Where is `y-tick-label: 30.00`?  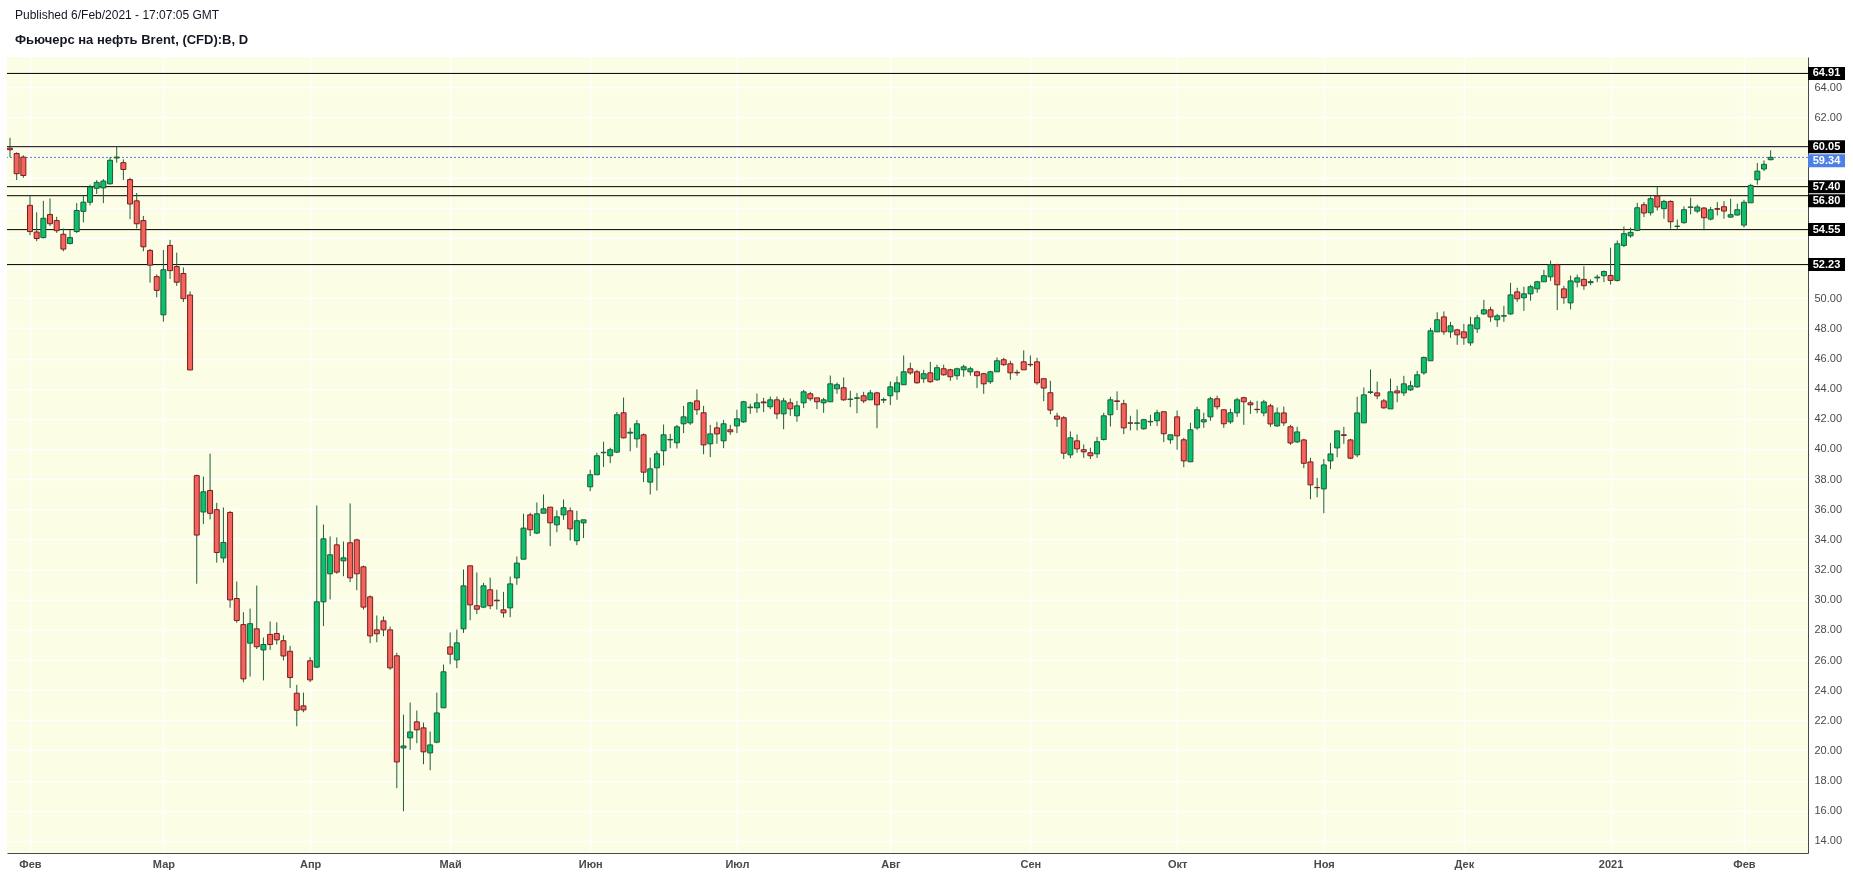 y-tick-label: 30.00 is located at coordinates (1828, 599).